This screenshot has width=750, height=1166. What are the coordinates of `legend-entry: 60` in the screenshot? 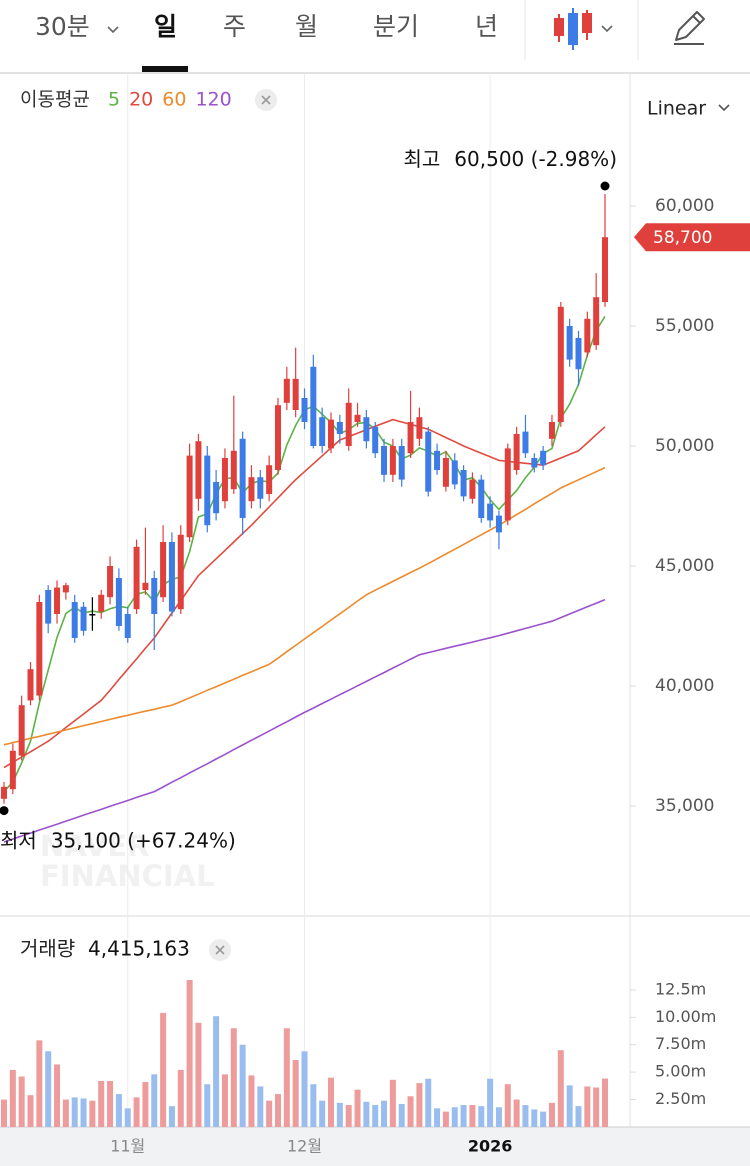 It's located at (174, 100).